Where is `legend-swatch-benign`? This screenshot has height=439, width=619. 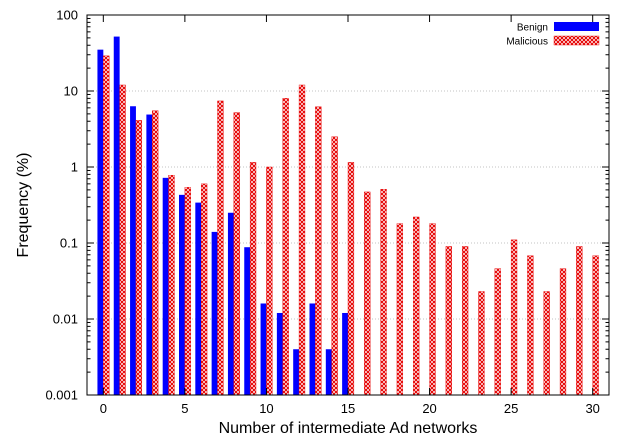 legend-swatch-benign is located at coordinates (576, 26).